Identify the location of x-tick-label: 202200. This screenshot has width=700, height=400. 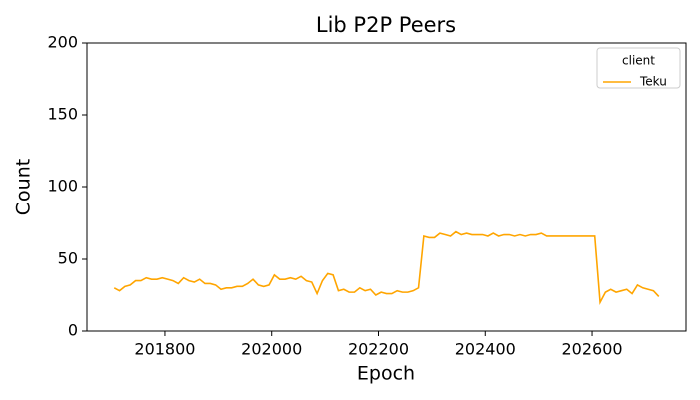
(378, 349).